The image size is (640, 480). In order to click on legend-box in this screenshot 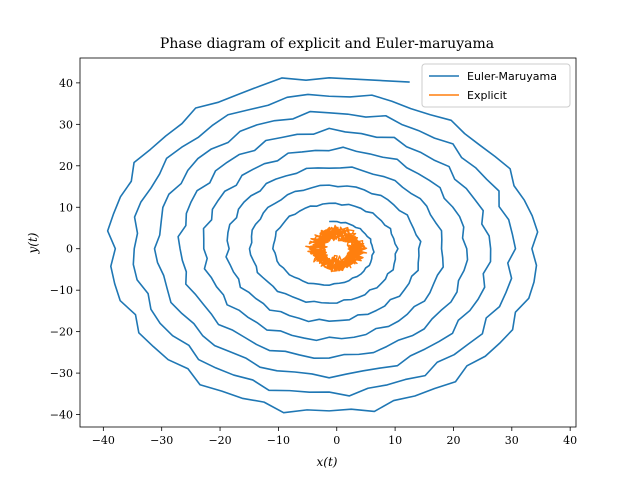, I will do `click(496, 85)`.